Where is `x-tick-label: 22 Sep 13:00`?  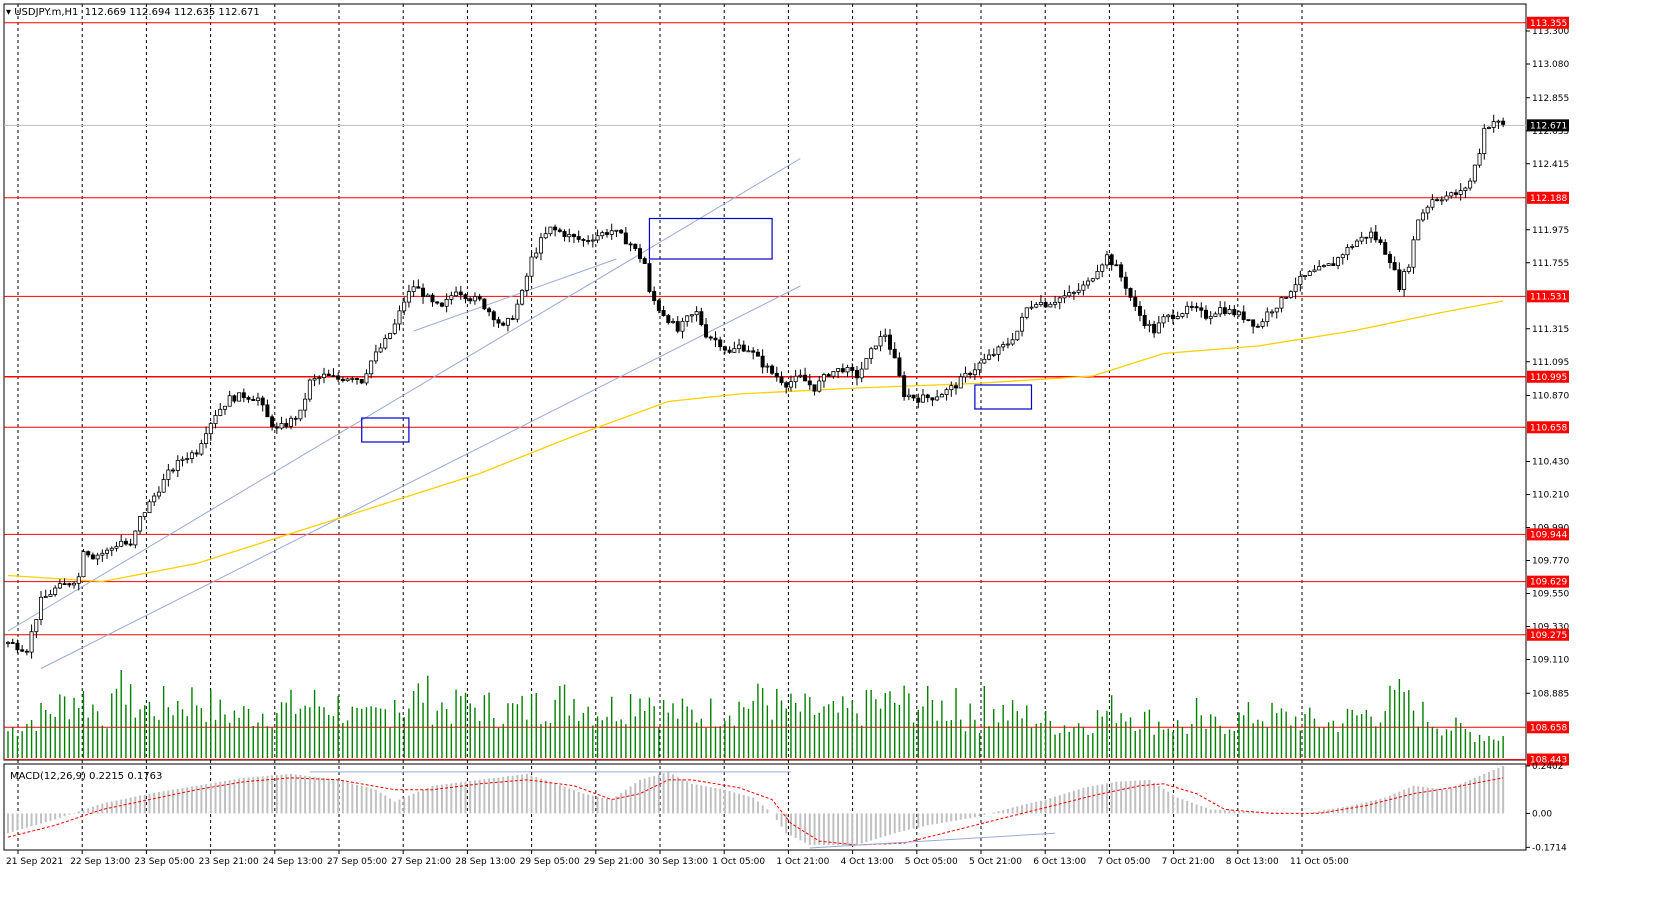 x-tick-label: 22 Sep 13:00 is located at coordinates (100, 862).